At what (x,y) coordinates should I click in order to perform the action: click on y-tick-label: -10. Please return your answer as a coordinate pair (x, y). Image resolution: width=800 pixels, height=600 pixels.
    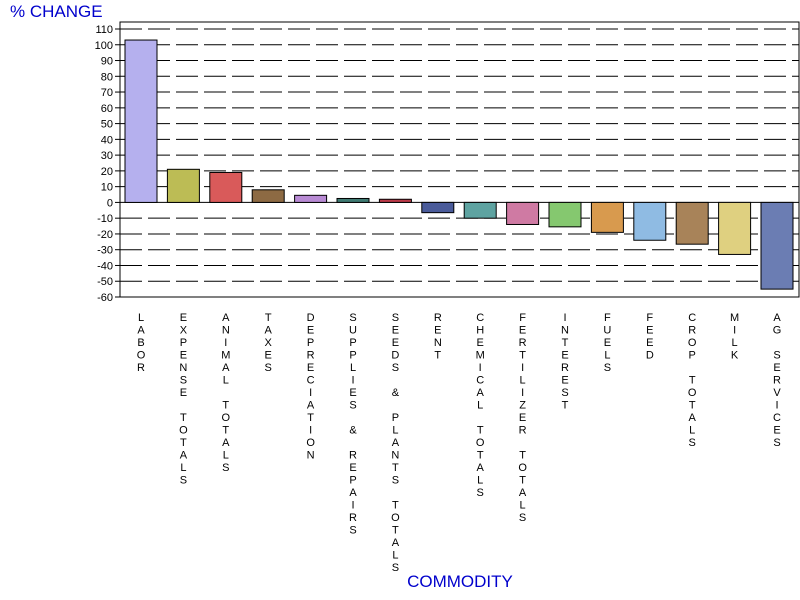
    Looking at the image, I should click on (105, 219).